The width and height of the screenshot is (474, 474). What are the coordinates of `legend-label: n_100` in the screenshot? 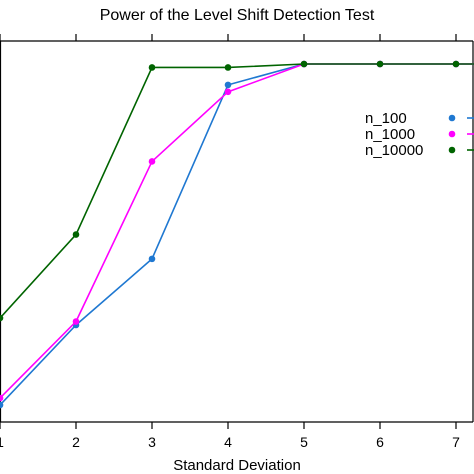 It's located at (386, 118).